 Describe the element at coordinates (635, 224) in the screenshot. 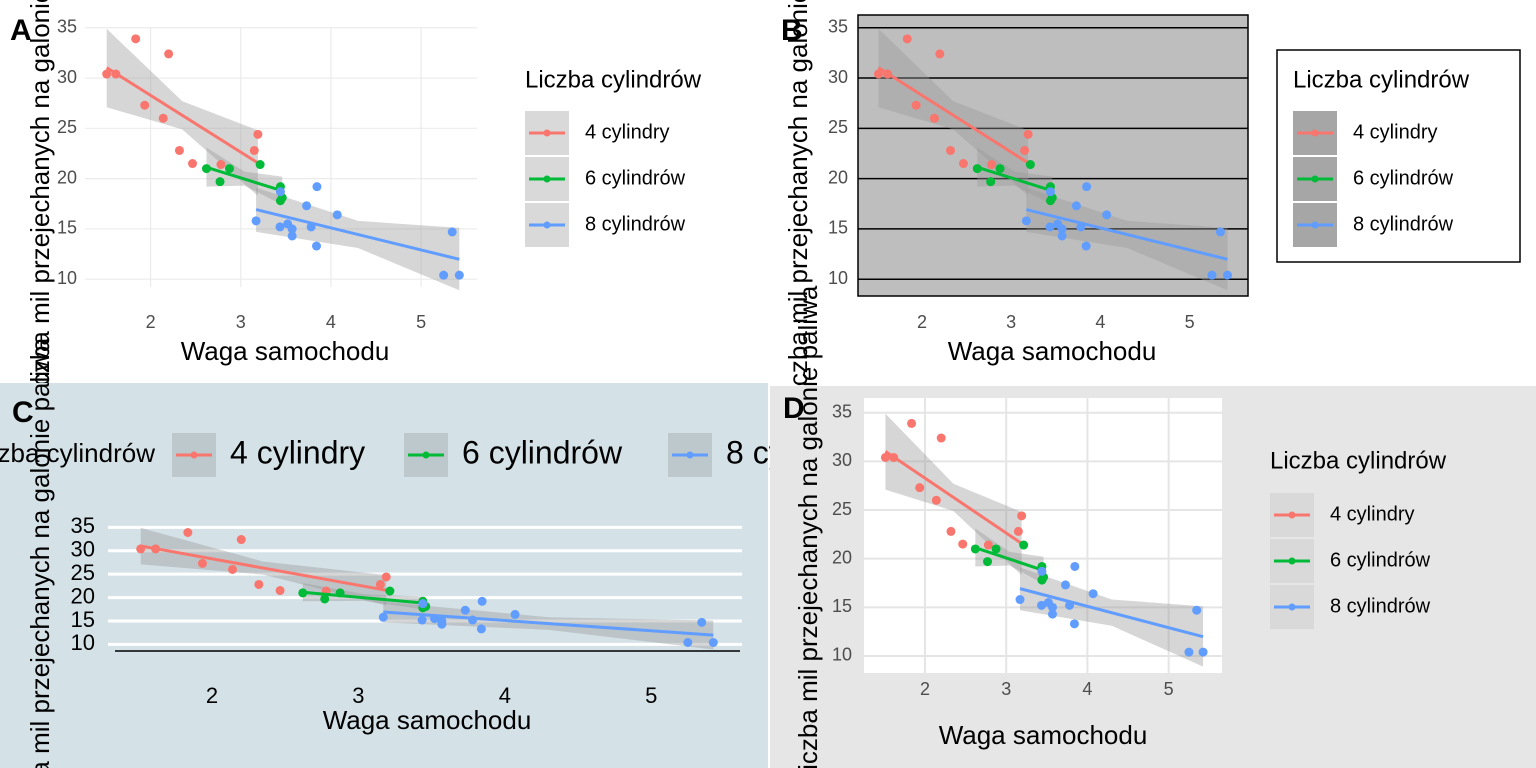

I see `legend-label: 8 cylindrów` at that location.